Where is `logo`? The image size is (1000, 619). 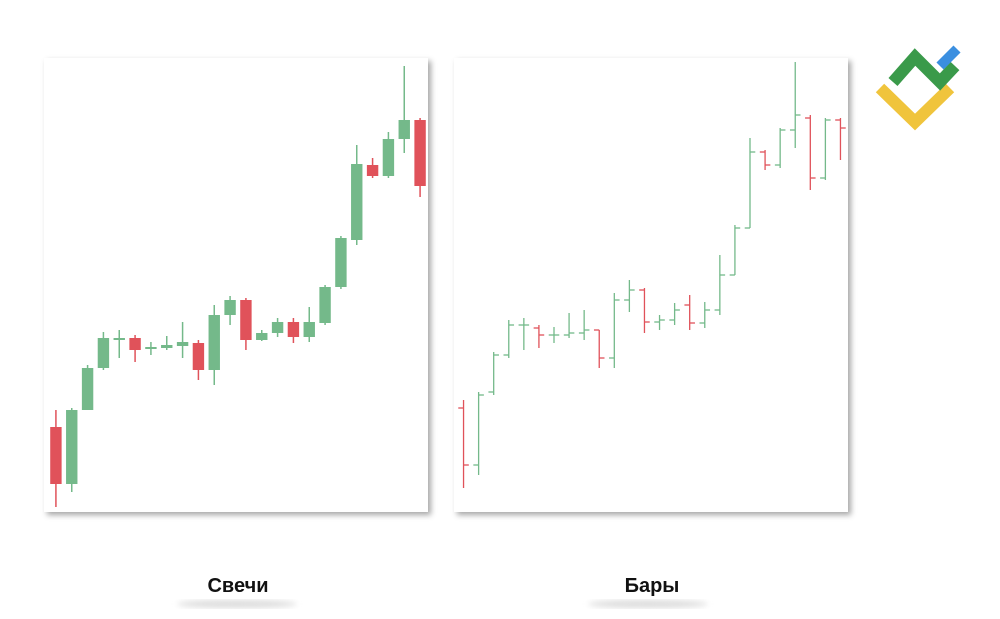
logo is located at coordinates (918, 88).